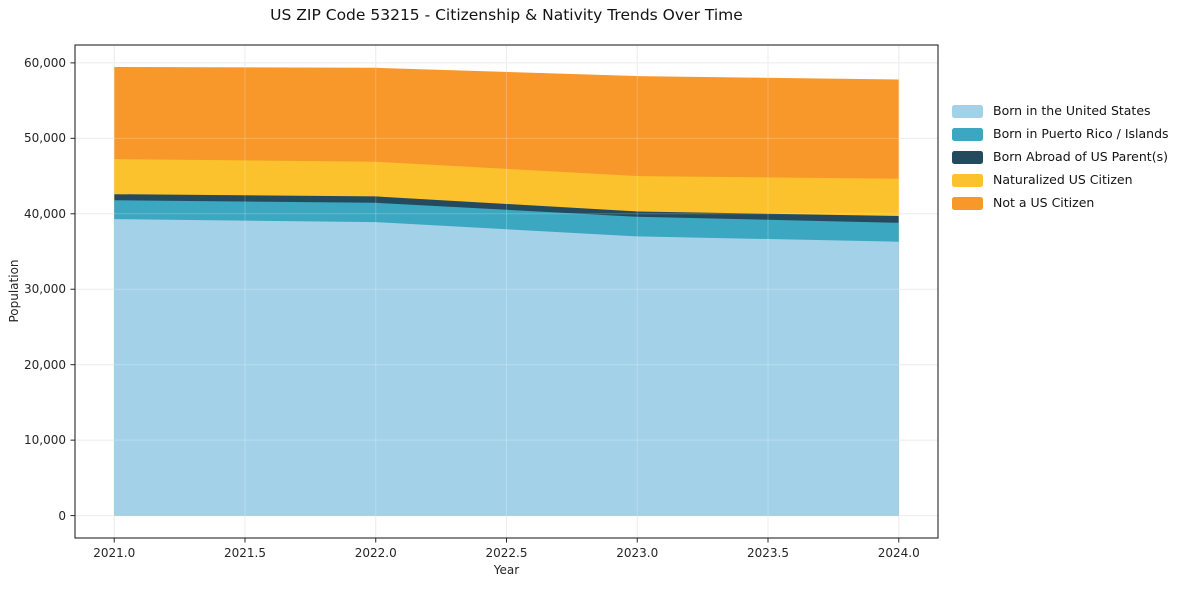  I want to click on legend-swatch-born-in-puerto-rico-islands, so click(967, 134).